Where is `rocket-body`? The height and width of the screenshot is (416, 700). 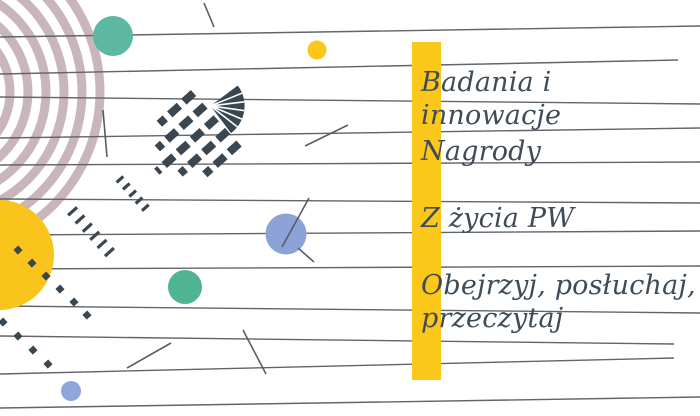
rocket-body is located at coordinates (198, 134).